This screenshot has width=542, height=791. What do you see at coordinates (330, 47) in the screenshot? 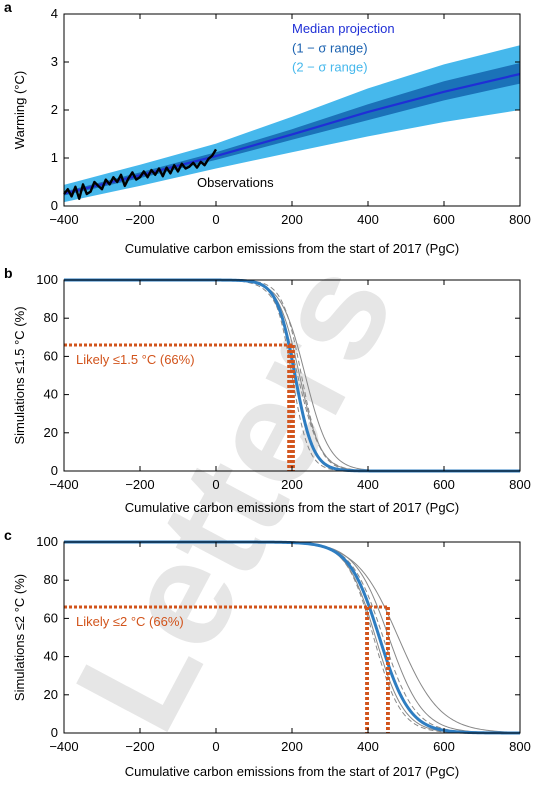
I see `legend-1sigma: (1 − σ range)` at bounding box center [330, 47].